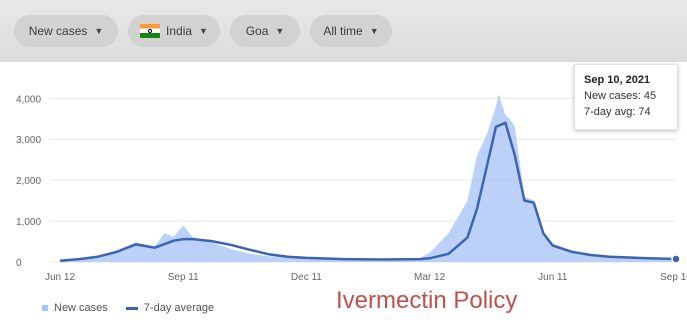  What do you see at coordinates (45, 308) in the screenshot?
I see `new-cases-swatch` at bounding box center [45, 308].